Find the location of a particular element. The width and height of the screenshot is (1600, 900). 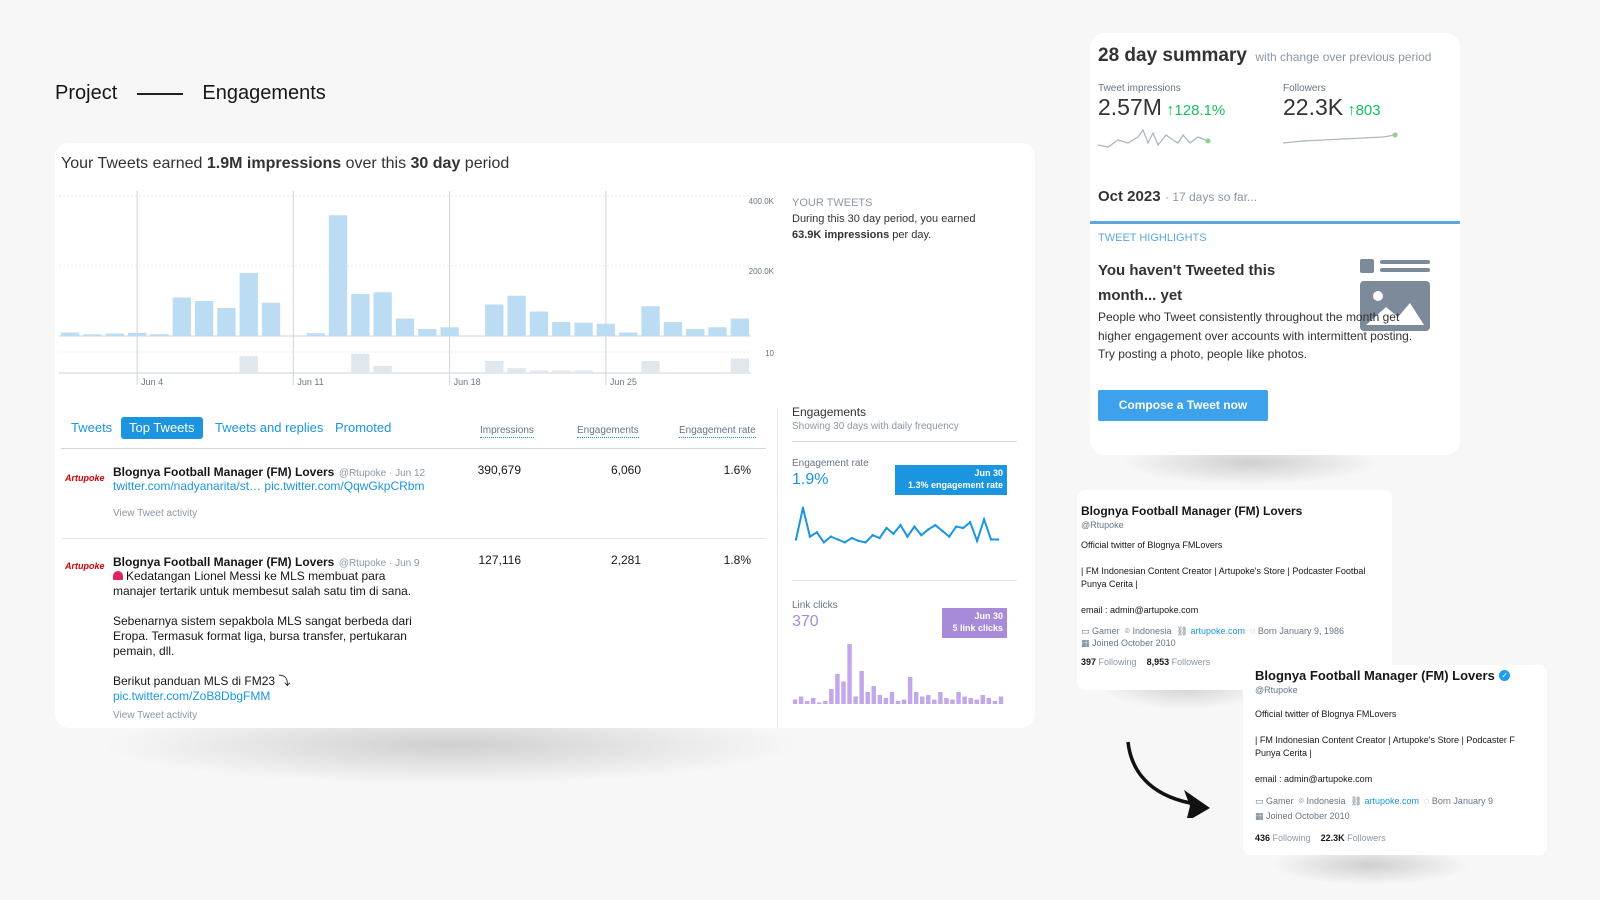

arrow-up-icon: ↑ is located at coordinates (1351, 110).